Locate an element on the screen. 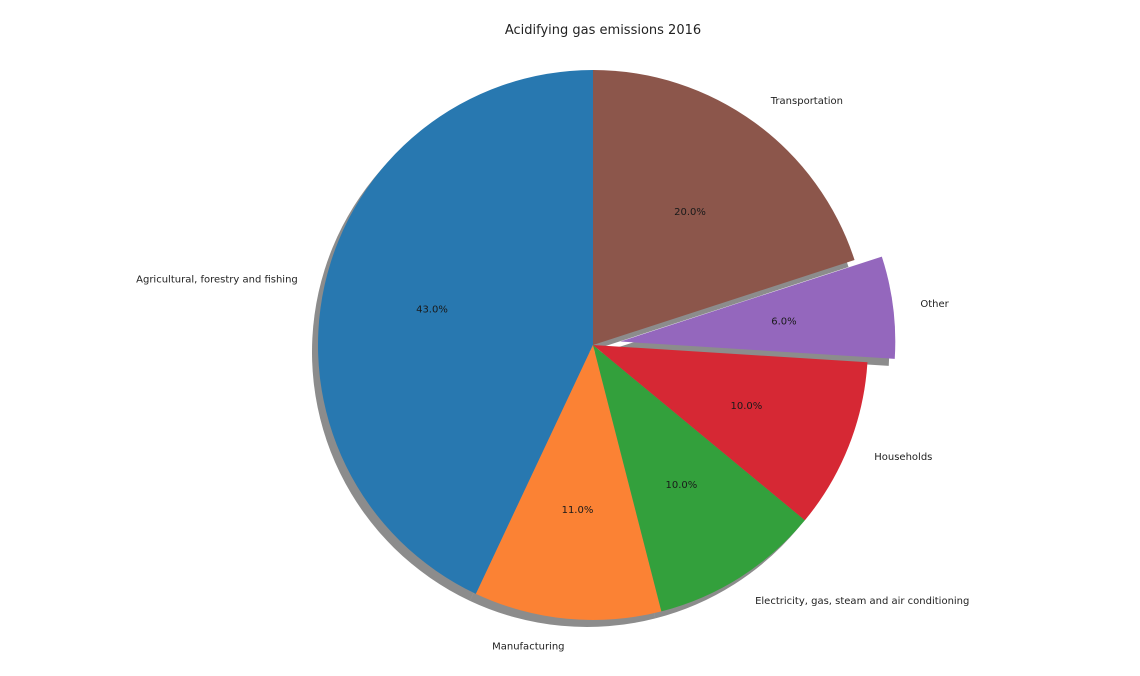 The height and width of the screenshot is (676, 1140). pie-slice-households is located at coordinates (730, 433).